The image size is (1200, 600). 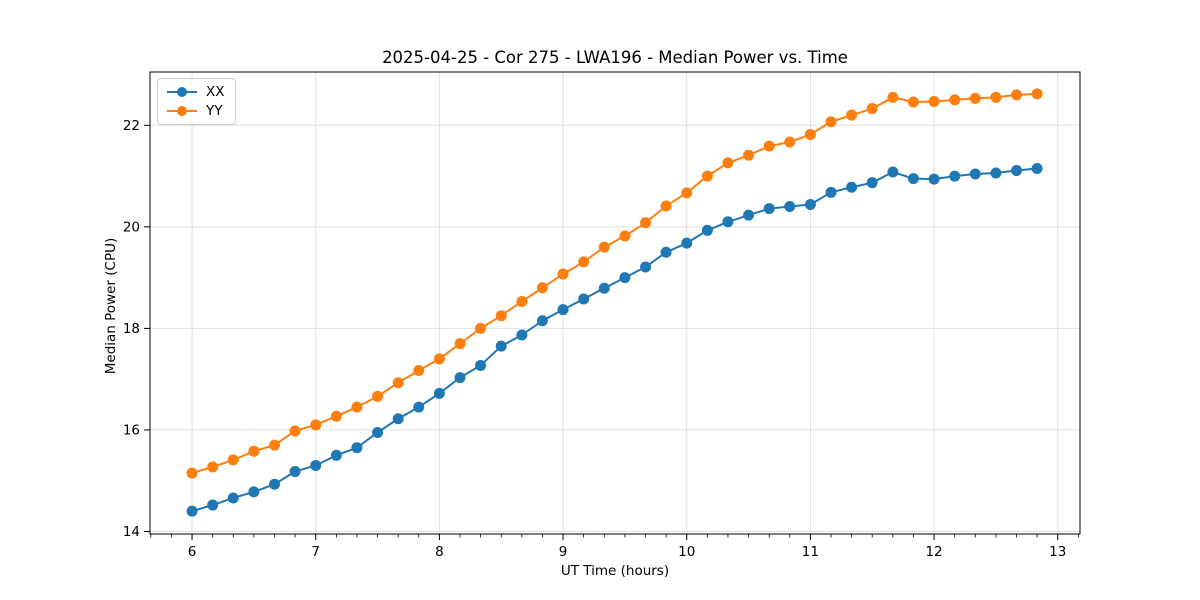 I want to click on y-tick-label: 22, so click(x=131, y=126).